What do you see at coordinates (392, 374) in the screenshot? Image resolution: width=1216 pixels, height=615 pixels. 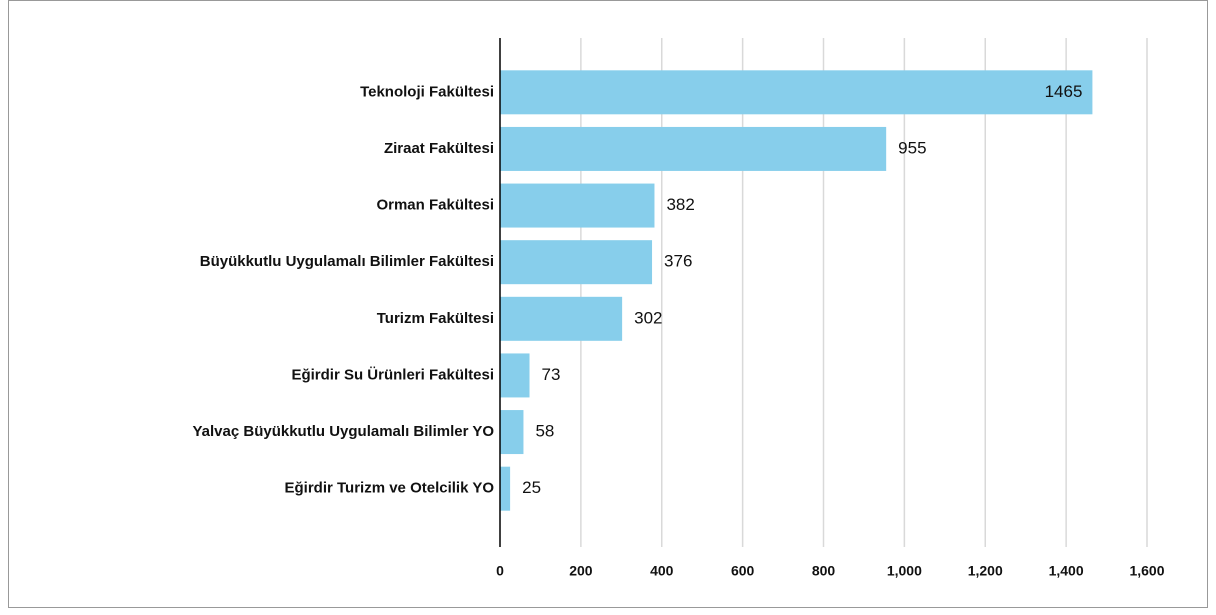 I see `category-label: Eğirdir Su Ürünleri Fakültesi` at bounding box center [392, 374].